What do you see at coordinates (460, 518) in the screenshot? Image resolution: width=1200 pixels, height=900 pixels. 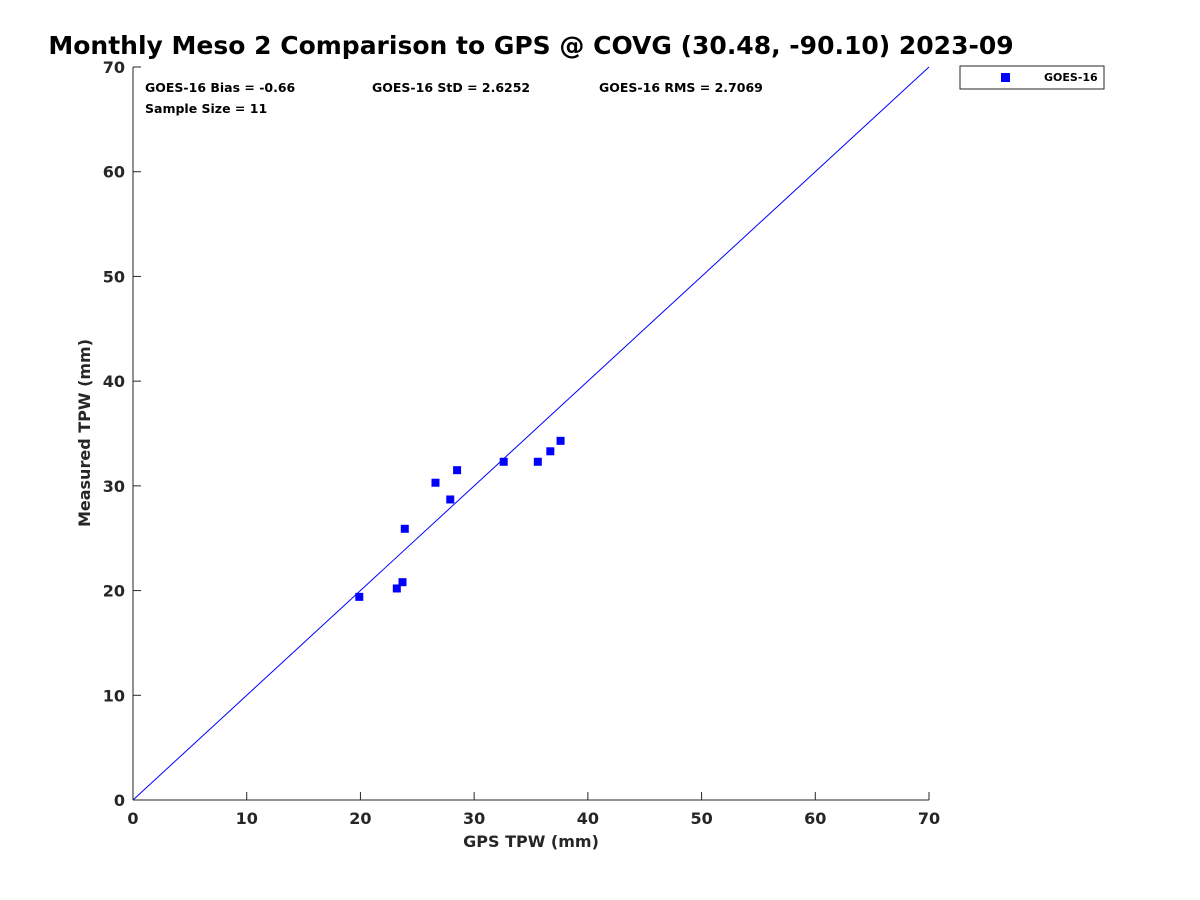 I see `data-points-layer` at bounding box center [460, 518].